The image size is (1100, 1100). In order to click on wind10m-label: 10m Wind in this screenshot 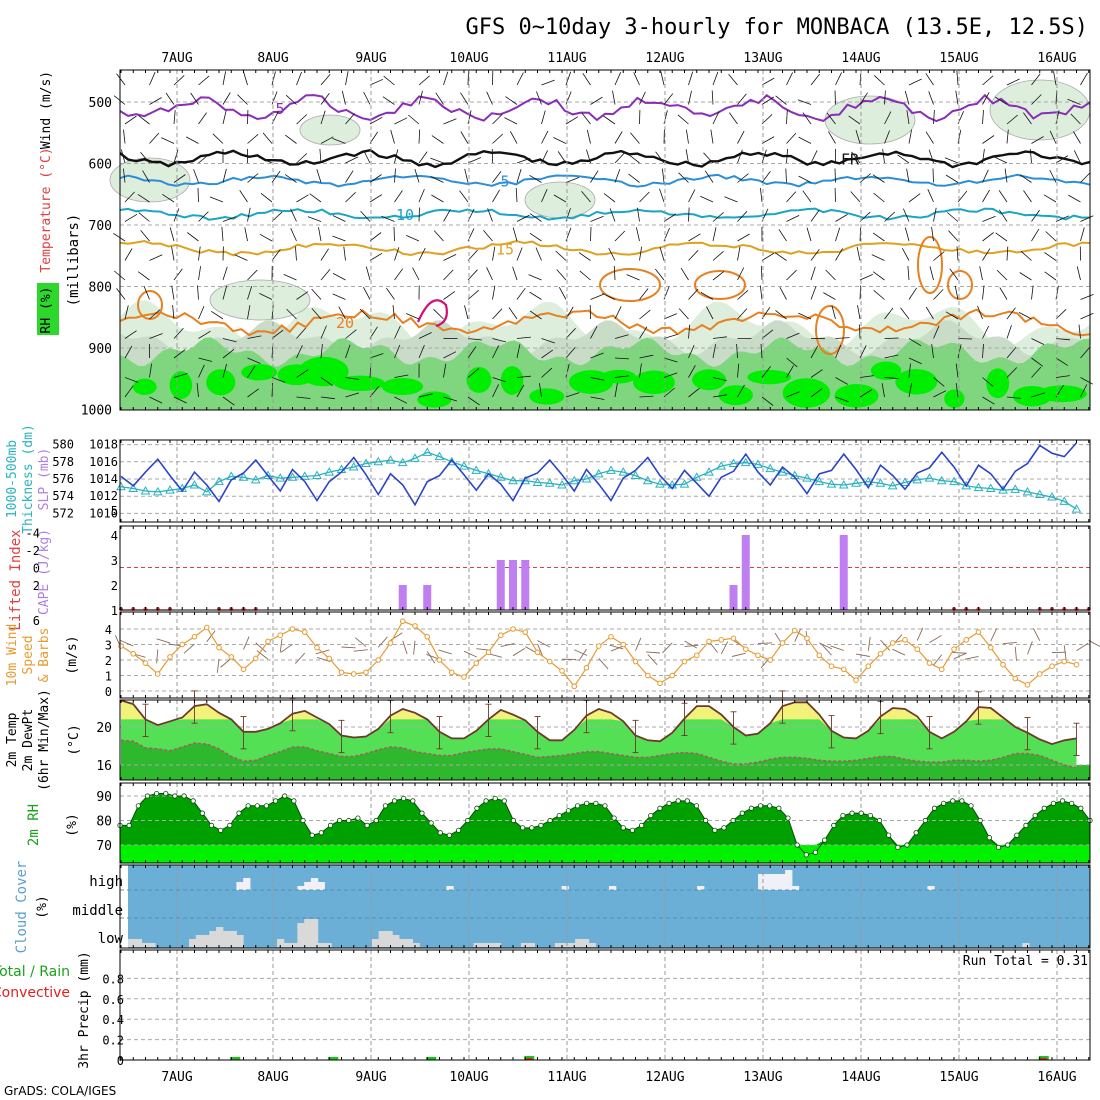, I will do `click(12, 655)`.